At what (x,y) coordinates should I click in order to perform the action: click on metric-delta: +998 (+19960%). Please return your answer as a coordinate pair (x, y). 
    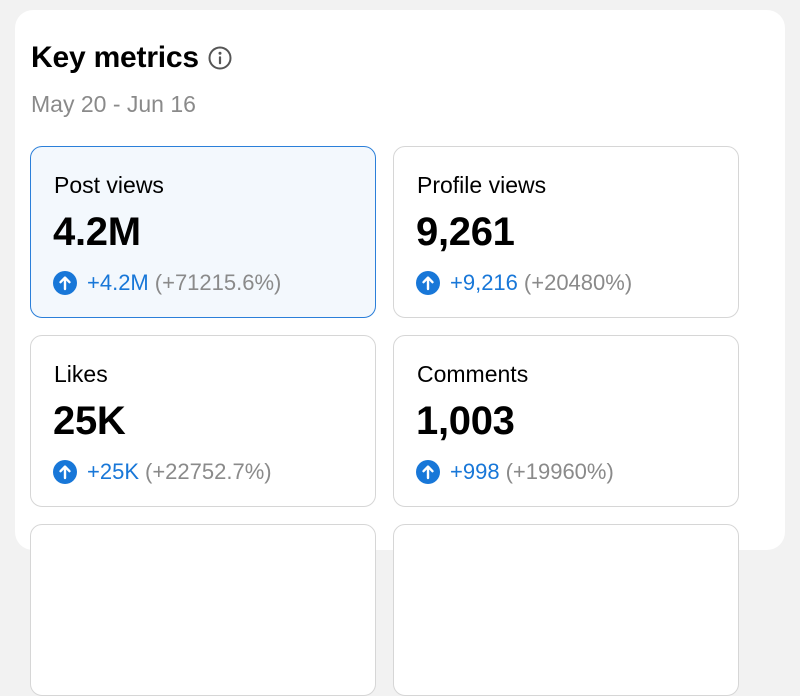
    Looking at the image, I should click on (515, 472).